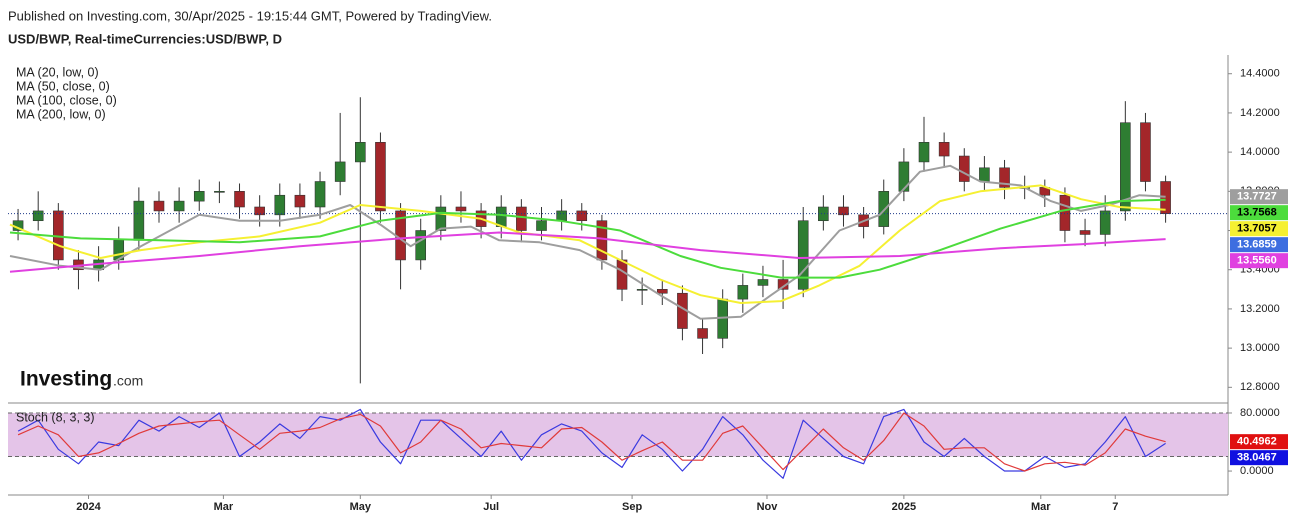 This screenshot has height=520, width=1299. What do you see at coordinates (1115, 507) in the screenshot?
I see `x-tick-label: 7` at bounding box center [1115, 507].